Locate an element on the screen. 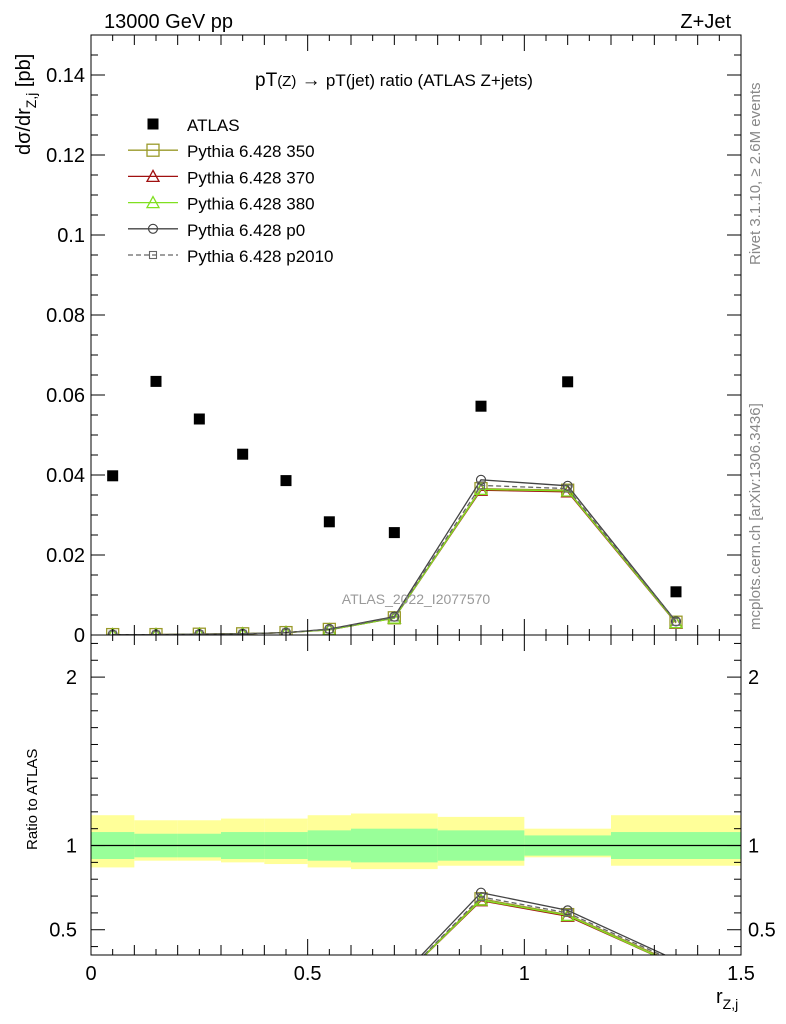  legend-atlas-label: ATLAS is located at coordinates (213, 125).